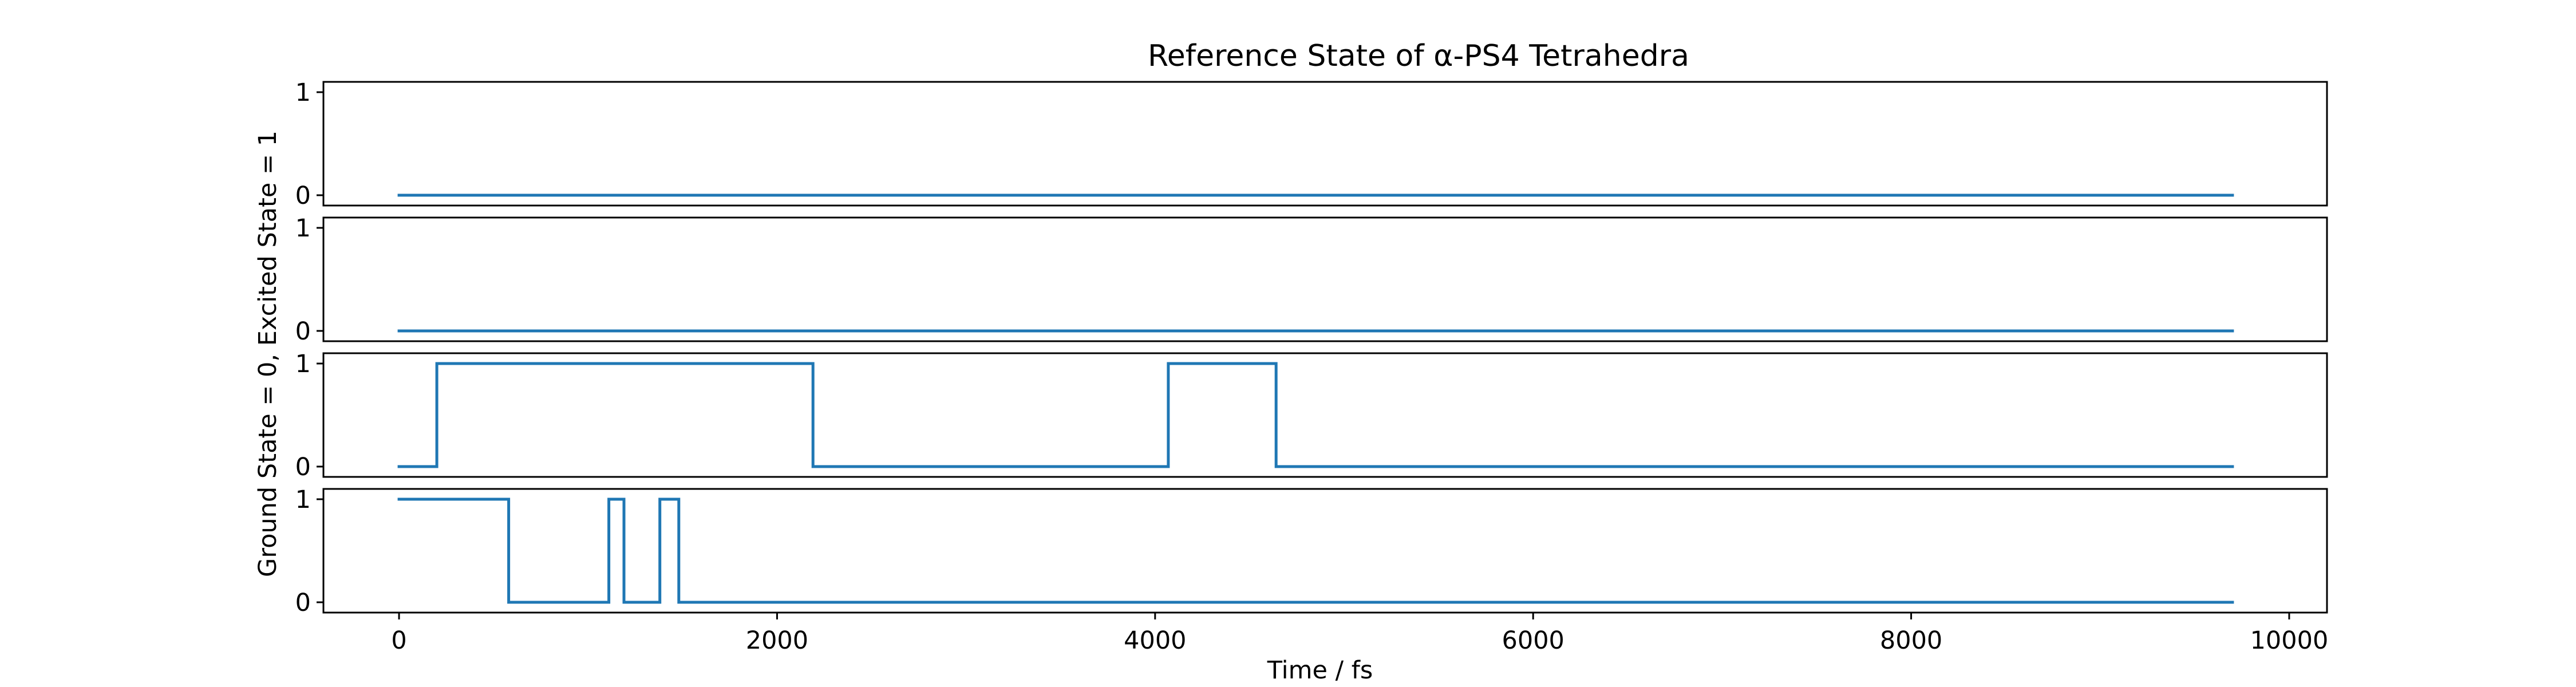 This screenshot has width=2576, height=687. Describe the element at coordinates (303, 331) in the screenshot. I see `y-tick-label-panel-2-0: 0` at that location.